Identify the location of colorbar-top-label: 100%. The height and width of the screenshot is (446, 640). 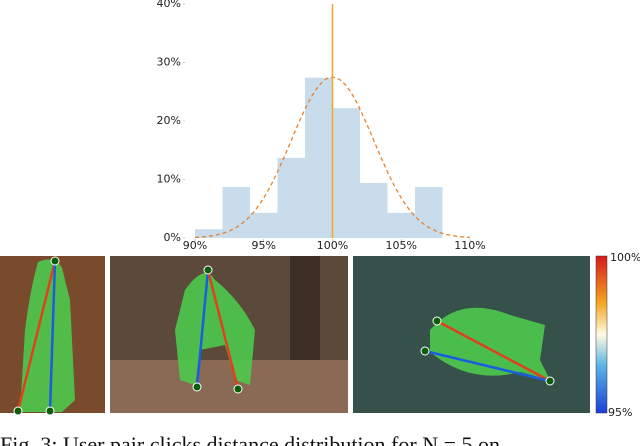
(625, 257).